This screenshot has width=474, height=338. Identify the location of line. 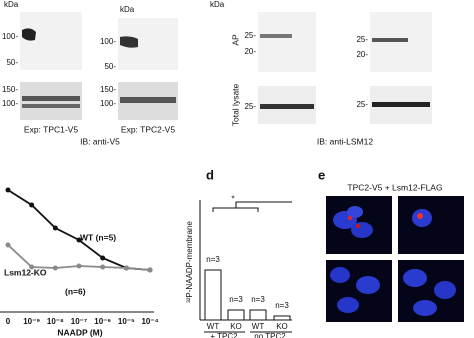
(79, 230).